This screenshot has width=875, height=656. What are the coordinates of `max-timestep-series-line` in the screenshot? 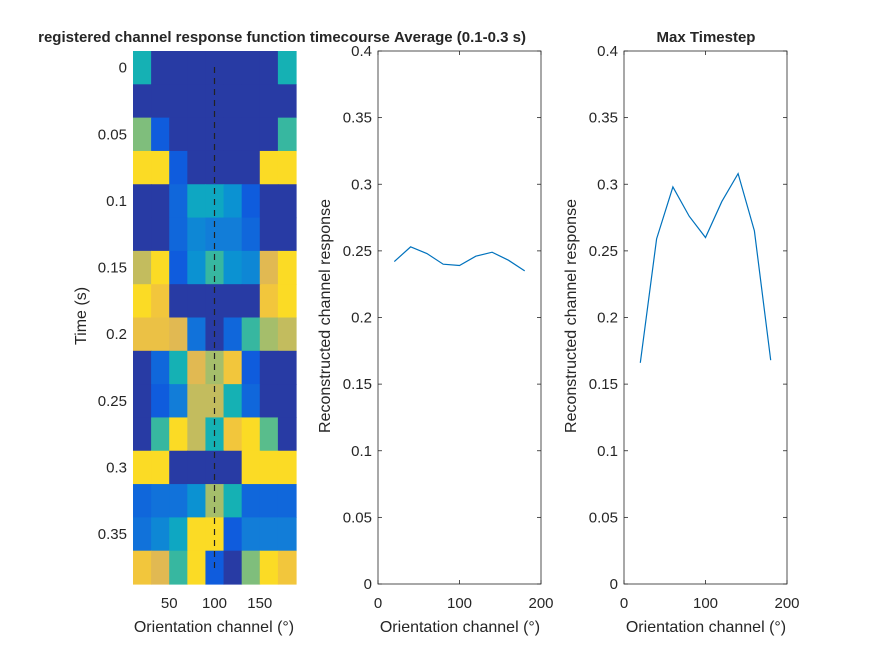 It's located at (705, 267).